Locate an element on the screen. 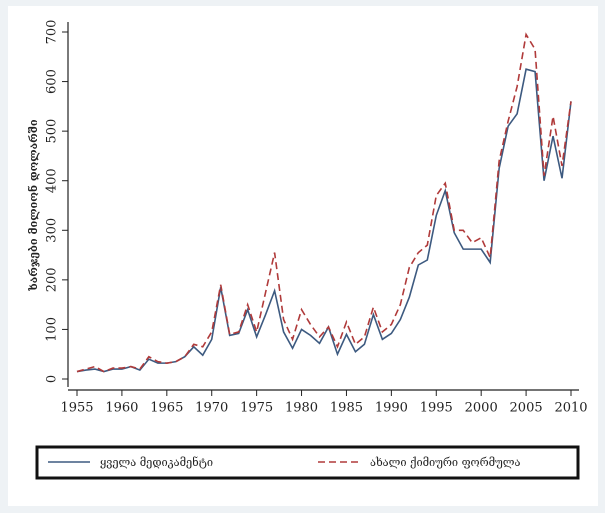  y-tick-label: 0 is located at coordinates (52, 379).